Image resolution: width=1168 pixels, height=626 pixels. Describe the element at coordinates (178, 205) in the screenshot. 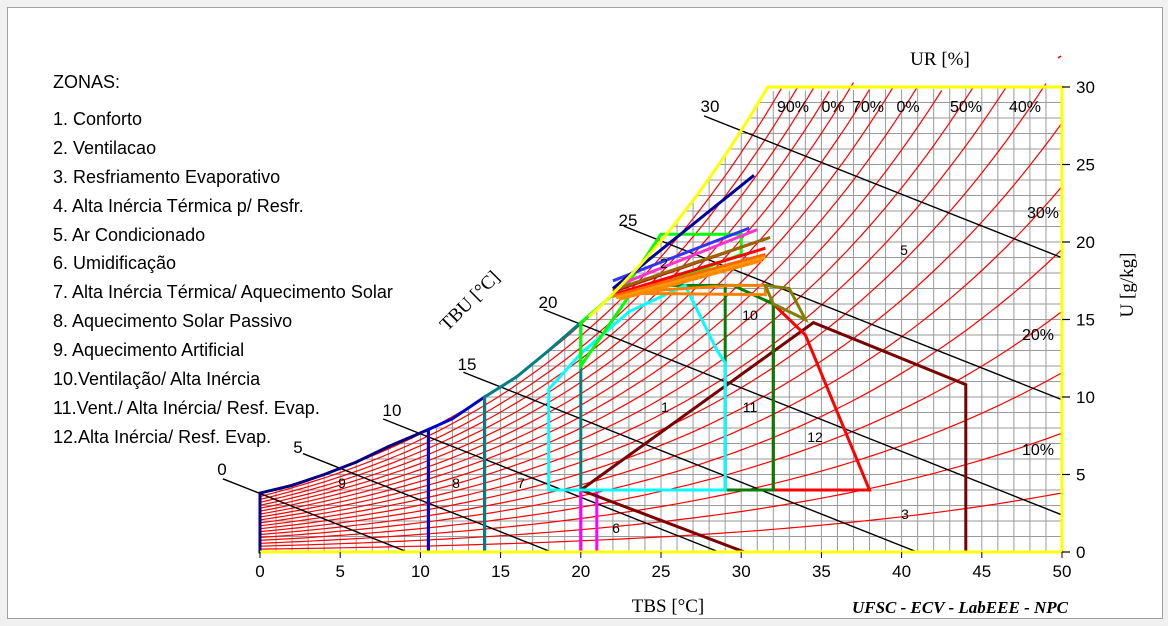

I see `legend-item-4: 4. Alta Inércia Térmica p/ Resfr.` at that location.